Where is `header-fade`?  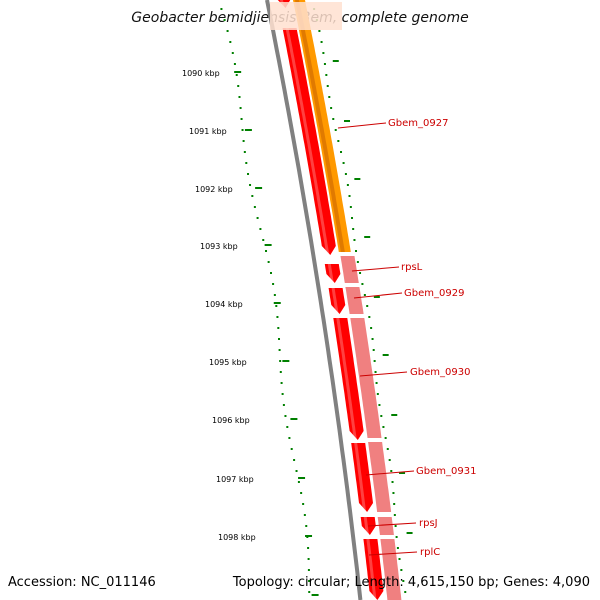
header-fade is located at coordinates (306, 16).